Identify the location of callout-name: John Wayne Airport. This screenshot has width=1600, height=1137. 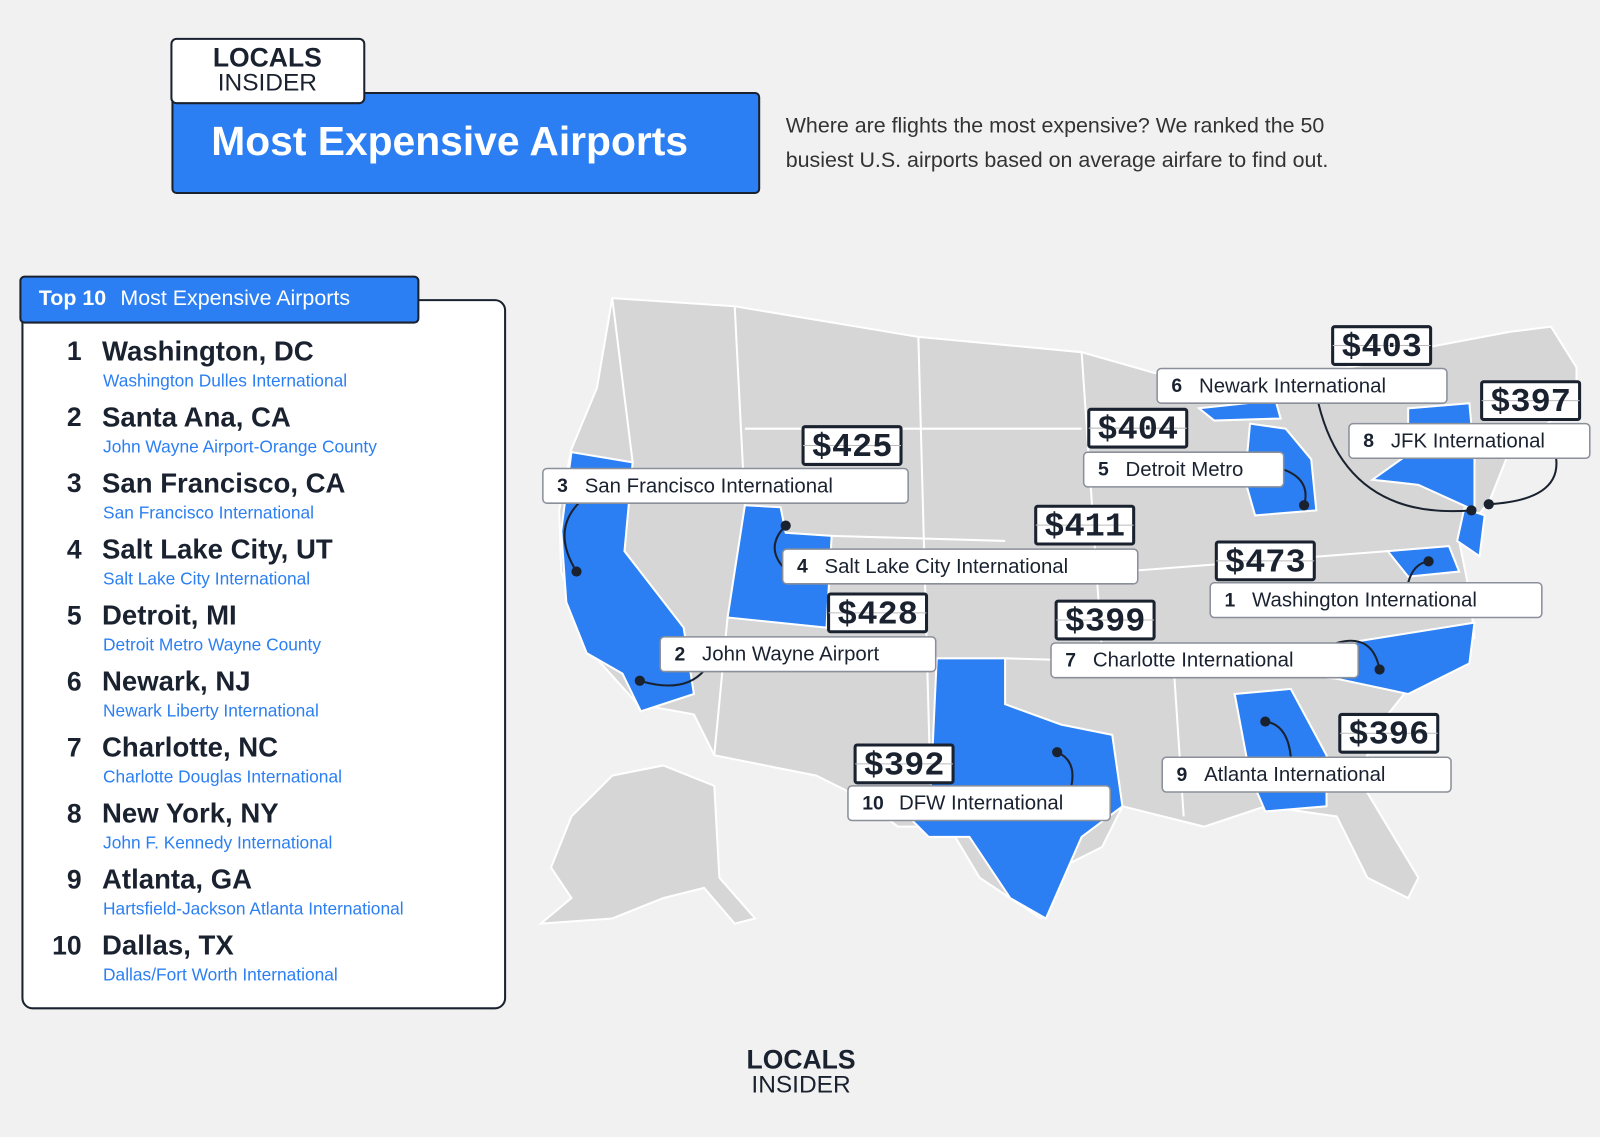
(791, 655).